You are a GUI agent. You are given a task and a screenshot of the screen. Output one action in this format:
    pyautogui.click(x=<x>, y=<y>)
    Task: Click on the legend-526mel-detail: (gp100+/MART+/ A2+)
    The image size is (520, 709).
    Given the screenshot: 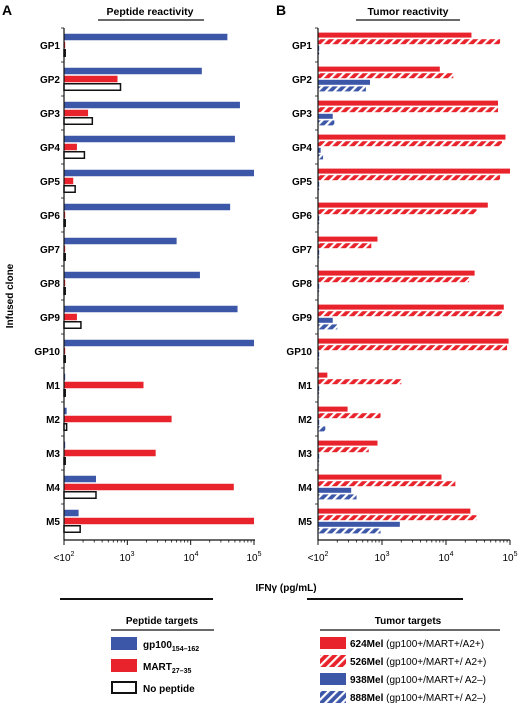 What is the action you would take?
    pyautogui.click(x=434, y=662)
    